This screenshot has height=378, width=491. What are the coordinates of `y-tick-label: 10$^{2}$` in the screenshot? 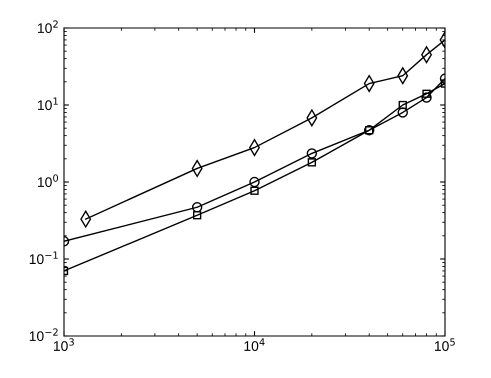 It's located at (48, 27).